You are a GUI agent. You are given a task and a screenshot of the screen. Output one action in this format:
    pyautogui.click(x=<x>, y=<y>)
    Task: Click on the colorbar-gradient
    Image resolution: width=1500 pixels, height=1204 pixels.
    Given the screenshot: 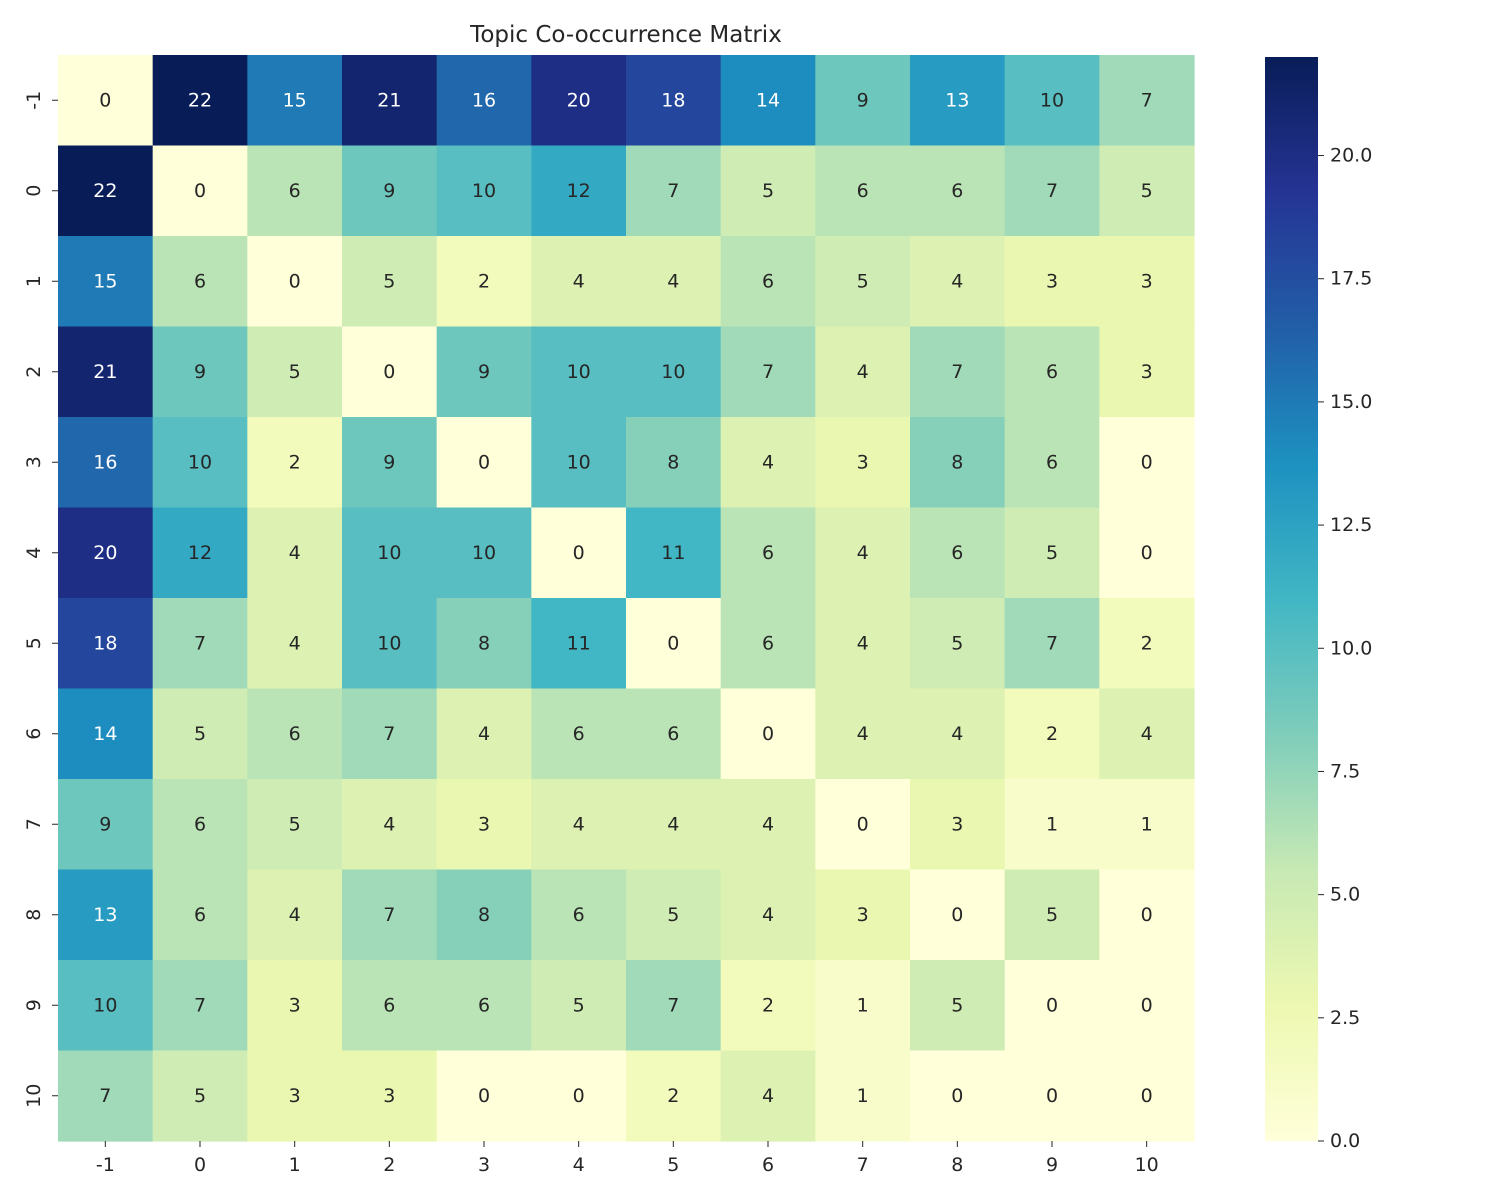 What is the action you would take?
    pyautogui.click(x=1291, y=599)
    